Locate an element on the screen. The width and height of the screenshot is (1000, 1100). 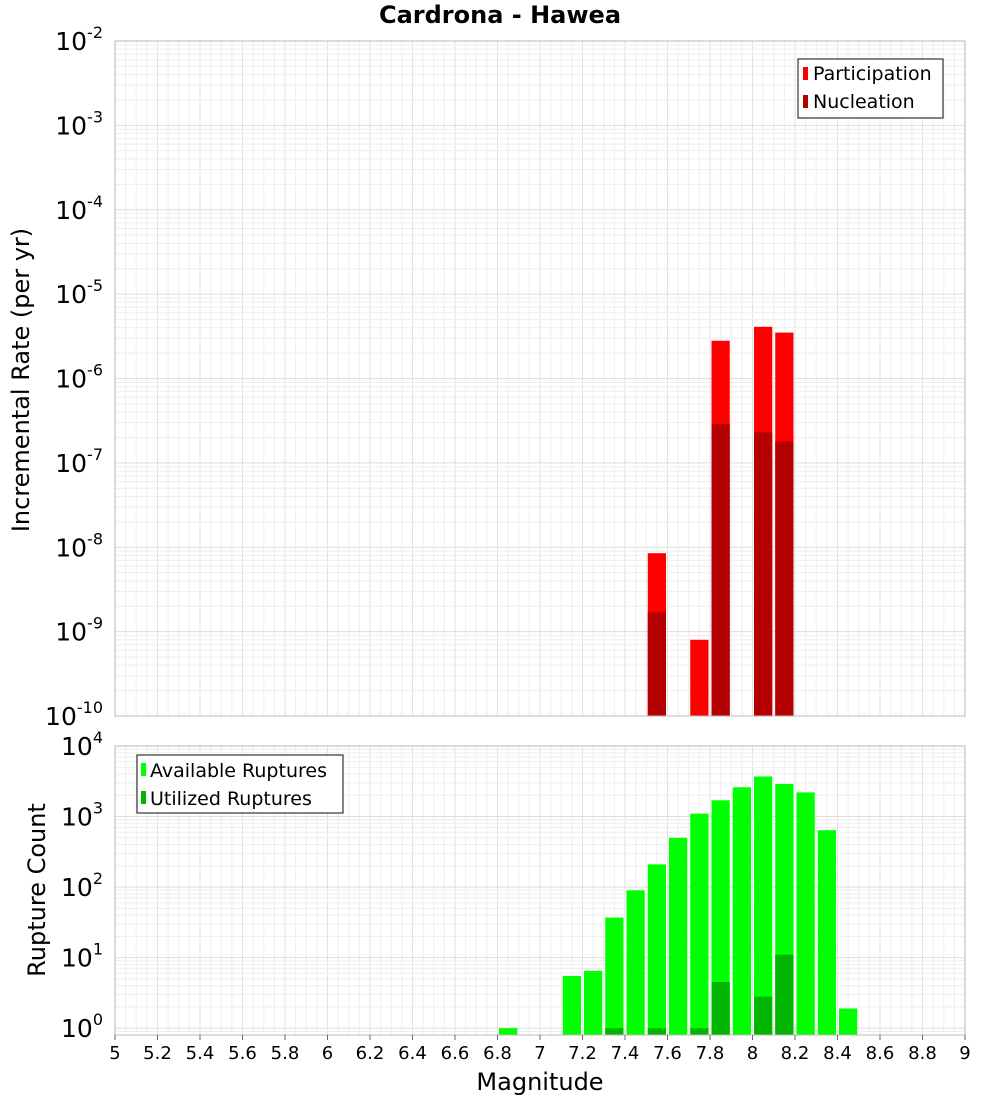
count-y-tick-label: 10² is located at coordinates (82, 885).